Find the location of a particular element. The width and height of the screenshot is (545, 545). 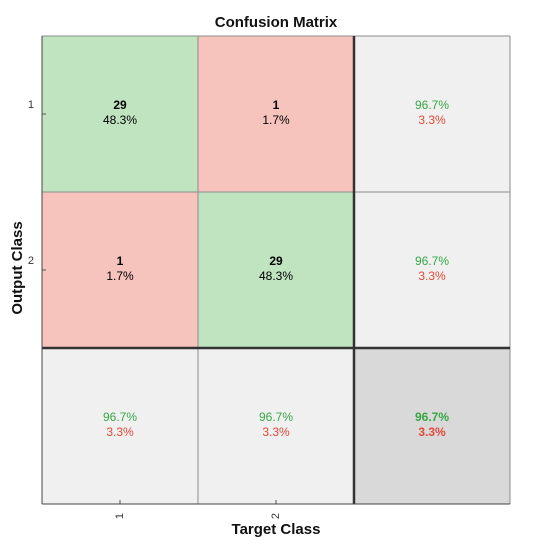

overall-wrong: 3.3% is located at coordinates (432, 432).